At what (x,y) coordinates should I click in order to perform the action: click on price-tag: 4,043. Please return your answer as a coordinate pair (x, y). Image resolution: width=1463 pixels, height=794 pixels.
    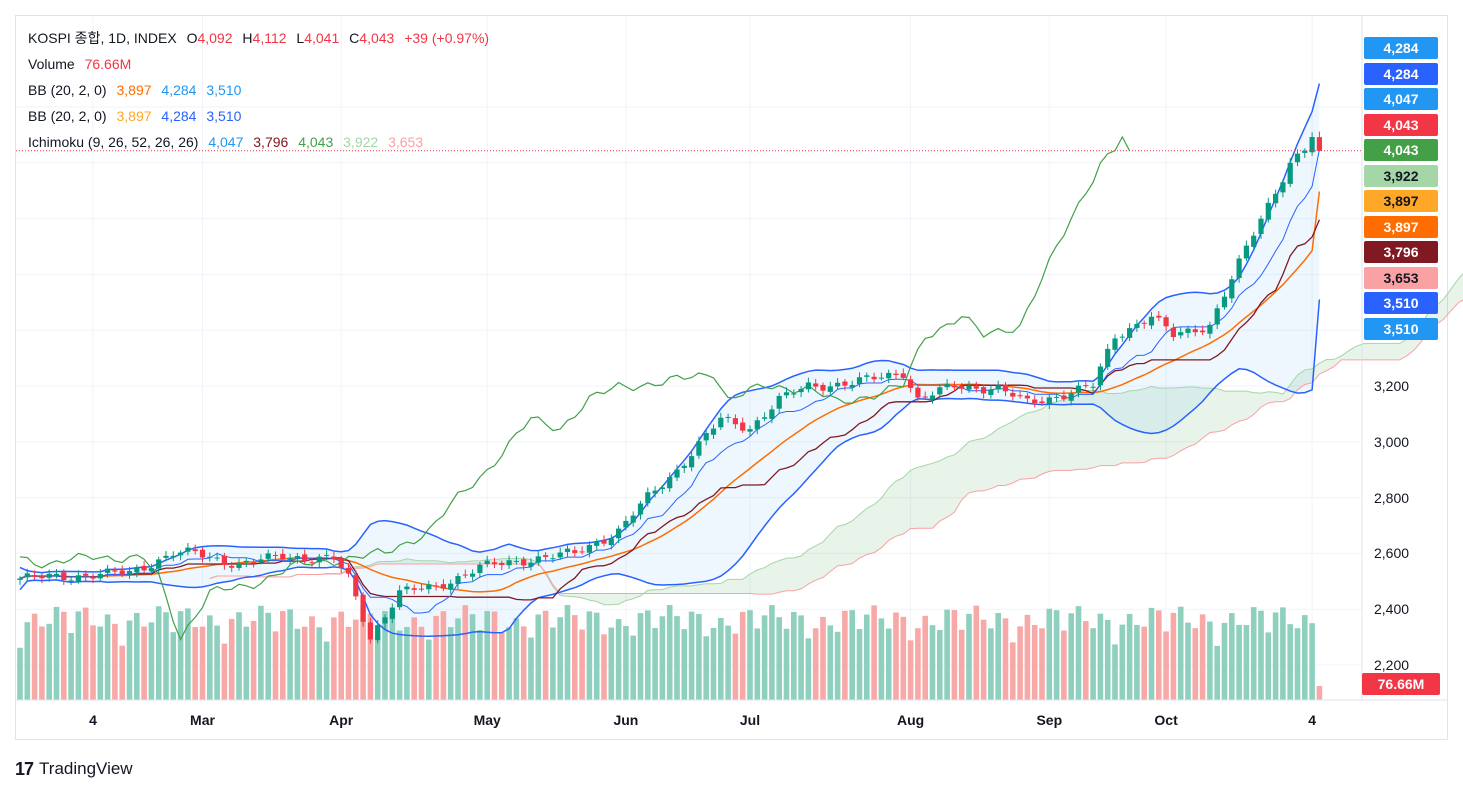
    Looking at the image, I should click on (1401, 124).